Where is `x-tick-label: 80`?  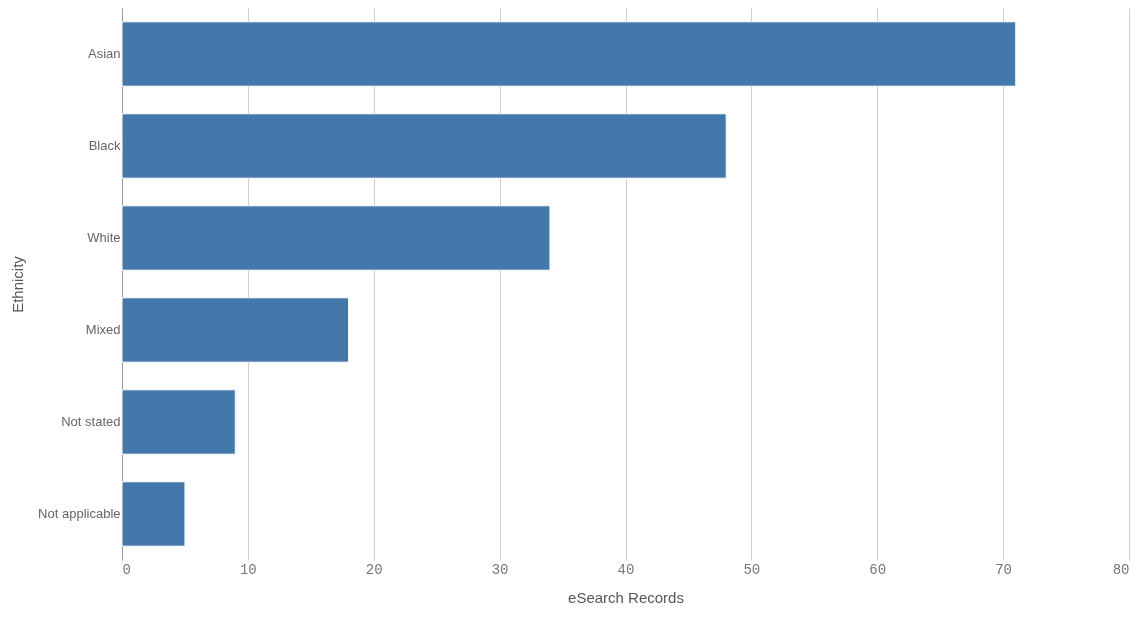 x-tick-label: 80 is located at coordinates (1121, 569).